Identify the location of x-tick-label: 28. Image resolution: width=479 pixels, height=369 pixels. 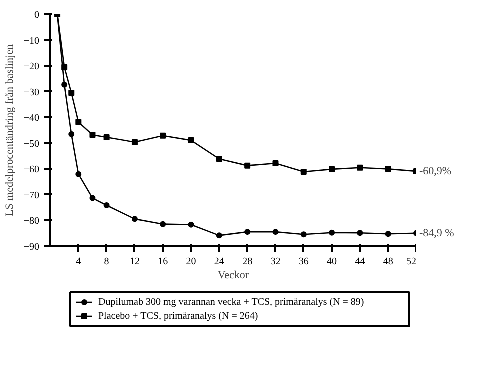
(247, 262).